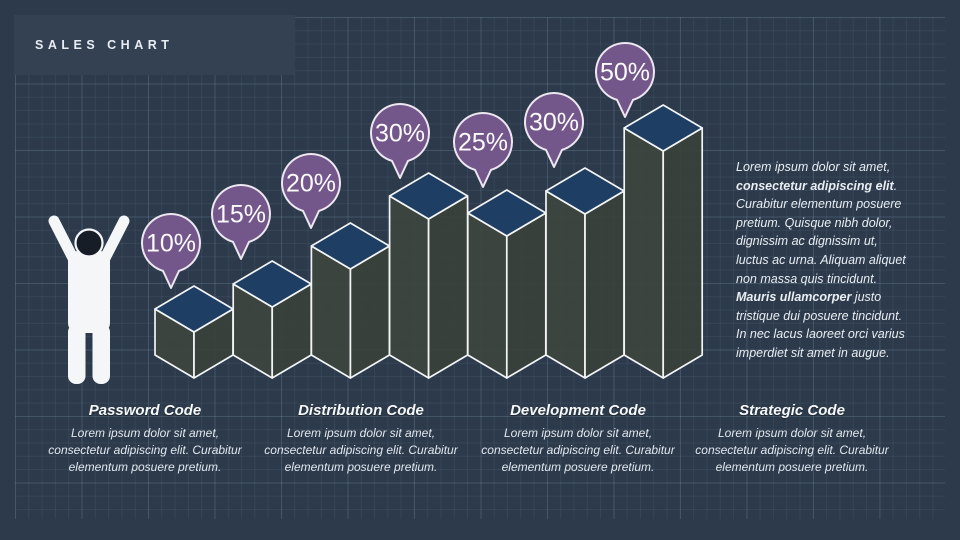  I want to click on percentage-label: 25%, so click(483, 143).